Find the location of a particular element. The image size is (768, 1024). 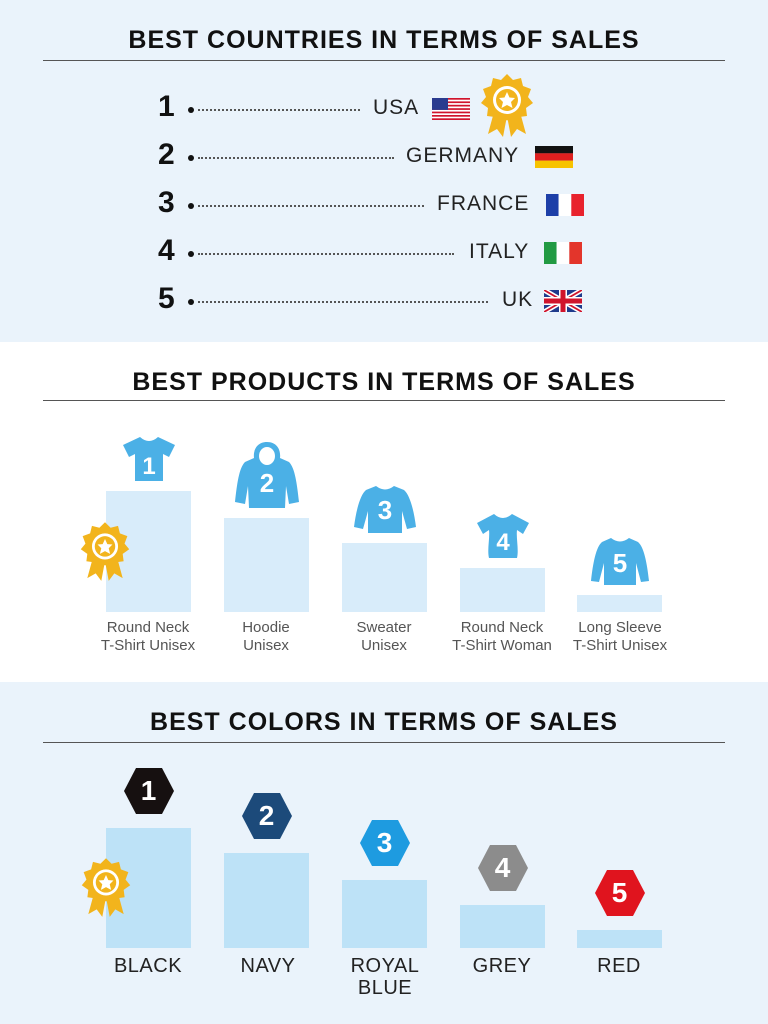

product-label: Hoodie Unisex is located at coordinates (266, 637).